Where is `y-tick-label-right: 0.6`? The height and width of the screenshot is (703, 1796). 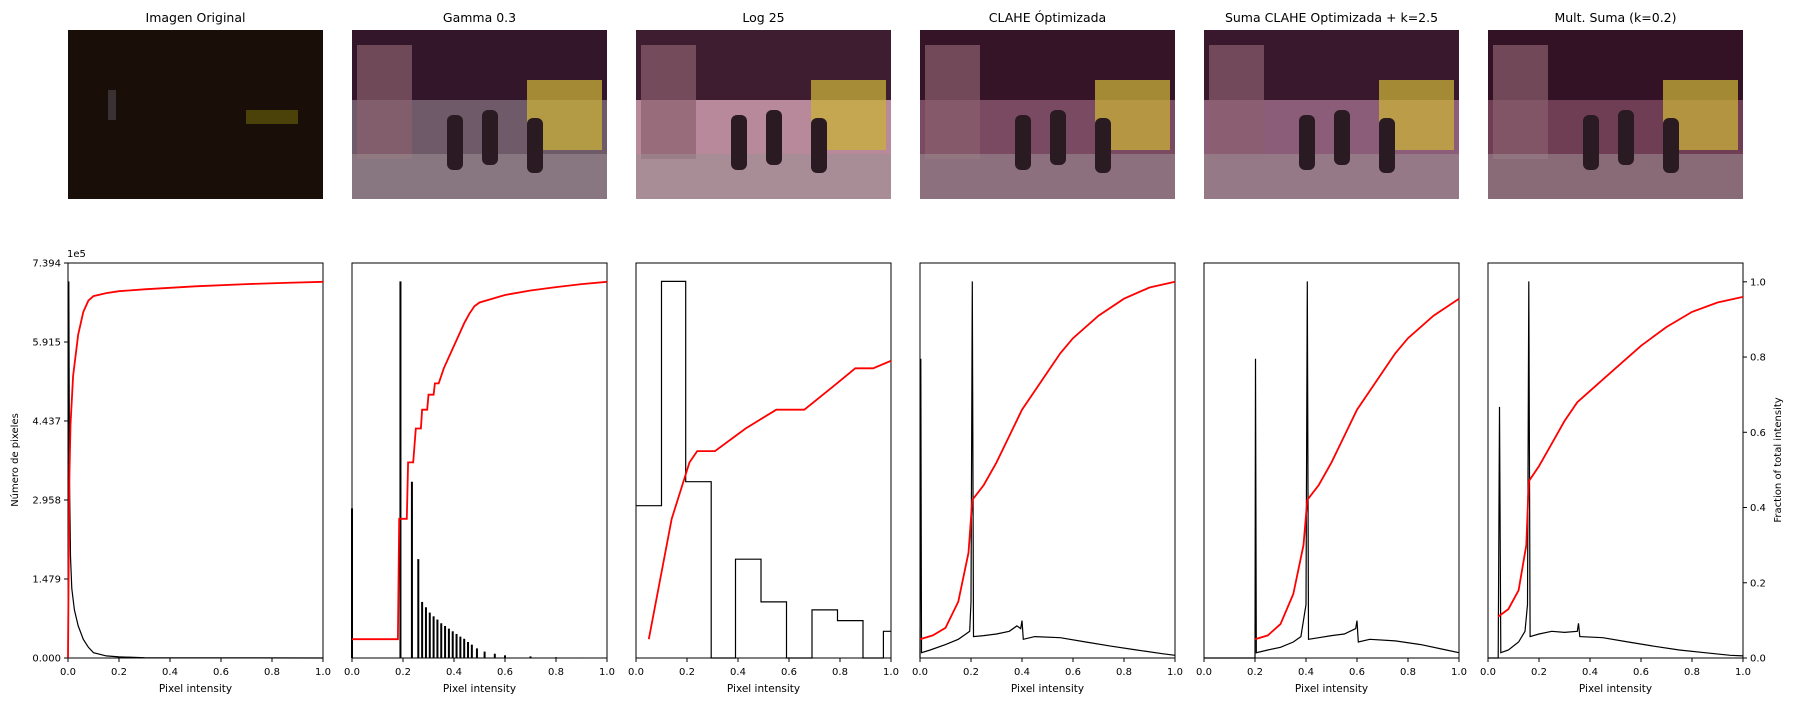 y-tick-label-right: 0.6 is located at coordinates (1758, 433).